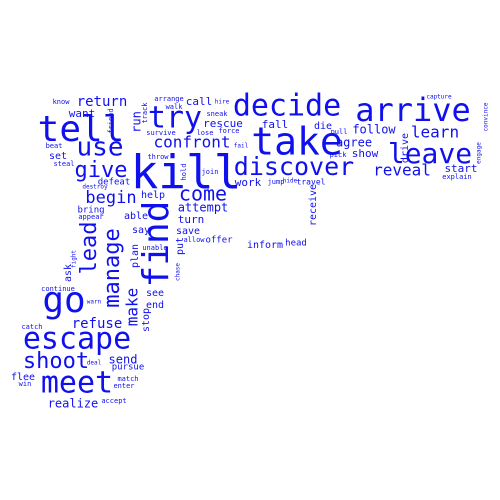 Image resolution: width=500 pixels, height=500 pixels. What do you see at coordinates (128, 368) in the screenshot?
I see `word-pursue: pursue` at bounding box center [128, 368].